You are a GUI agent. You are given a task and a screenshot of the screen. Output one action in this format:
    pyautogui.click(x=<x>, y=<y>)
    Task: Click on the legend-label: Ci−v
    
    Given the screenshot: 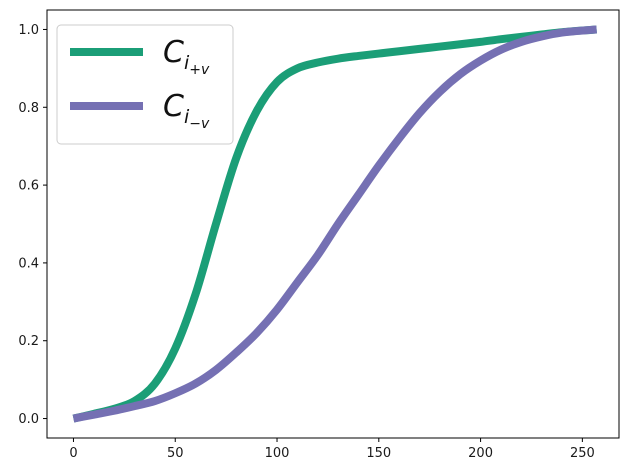 What is the action you would take?
    pyautogui.click(x=186, y=110)
    